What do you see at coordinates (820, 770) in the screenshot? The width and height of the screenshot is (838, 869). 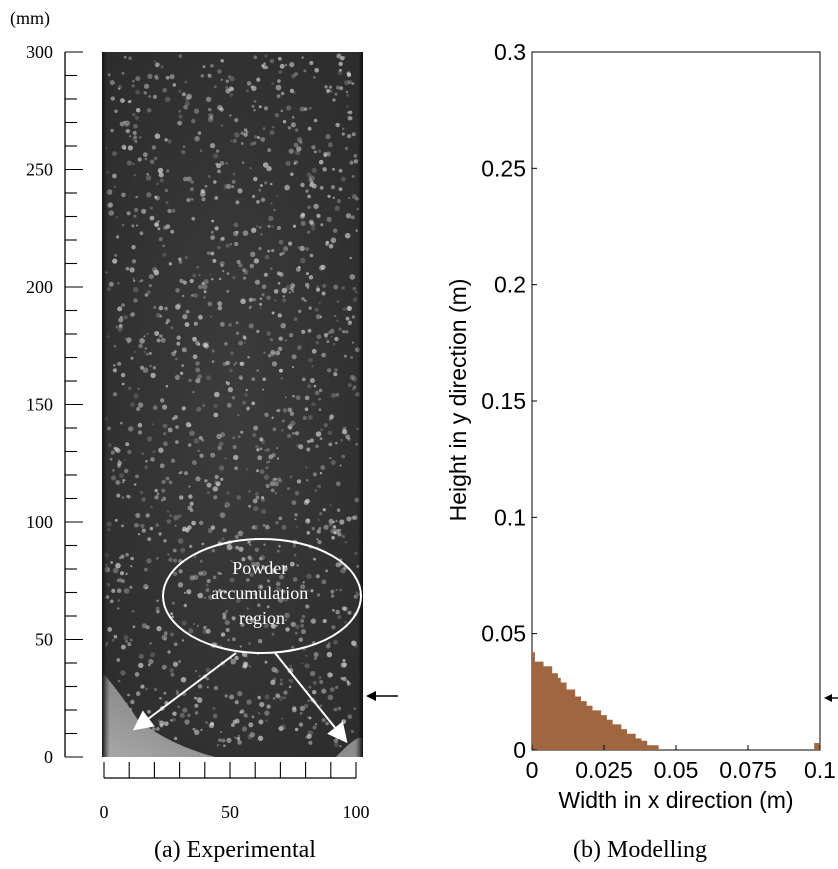 I see `x-tick-label: 0.1` at bounding box center [820, 770].